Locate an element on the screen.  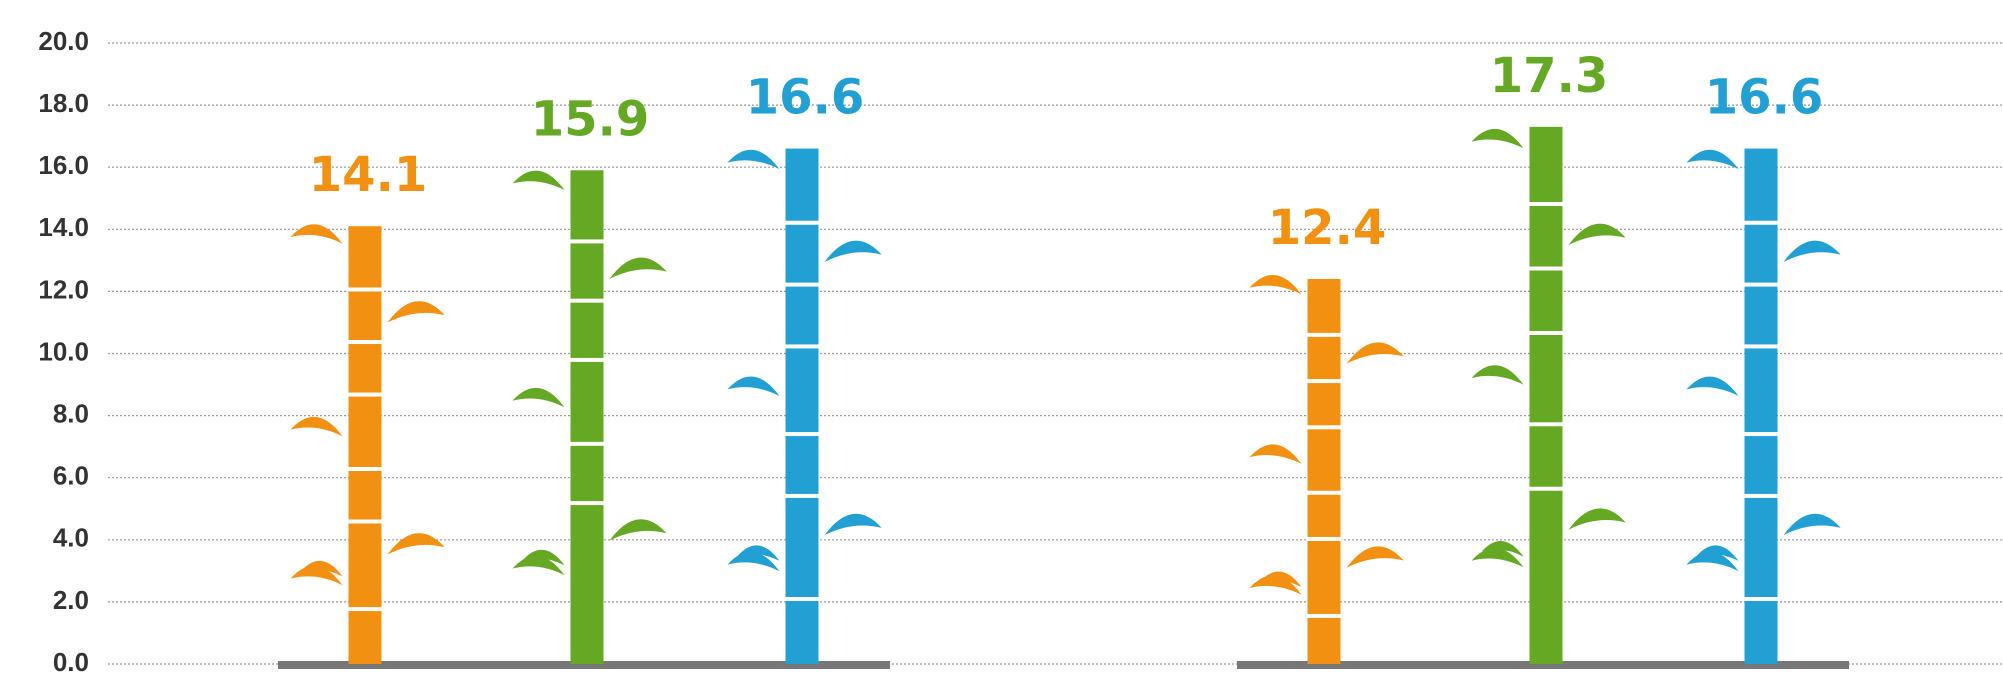
y-tick-label: 8.0 is located at coordinates (71, 413).